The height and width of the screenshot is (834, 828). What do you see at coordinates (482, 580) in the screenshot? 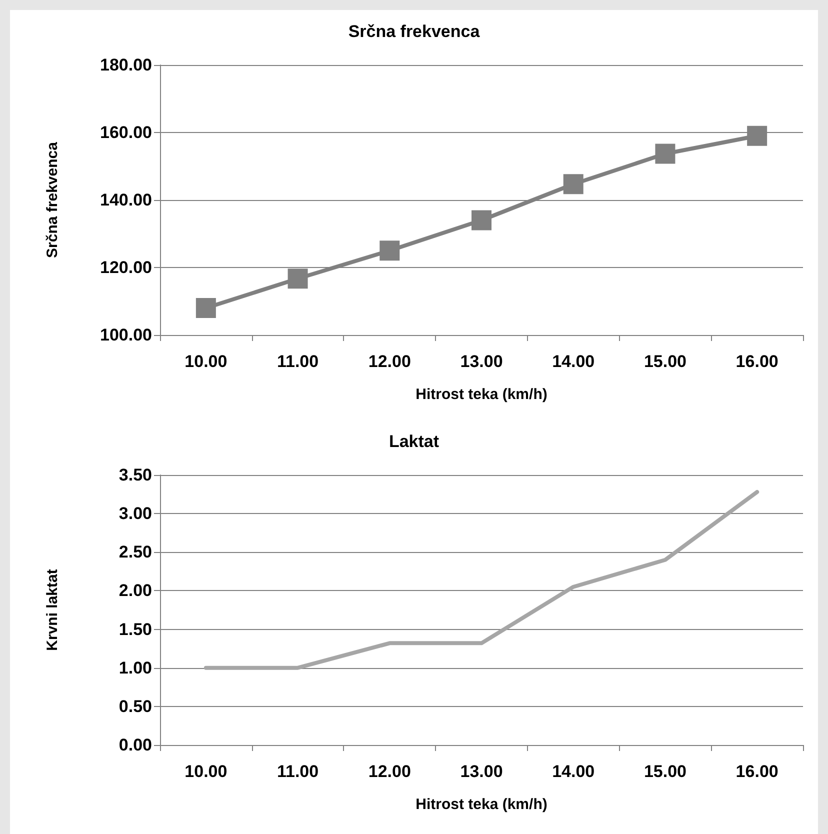
I see `line-series` at bounding box center [482, 580].